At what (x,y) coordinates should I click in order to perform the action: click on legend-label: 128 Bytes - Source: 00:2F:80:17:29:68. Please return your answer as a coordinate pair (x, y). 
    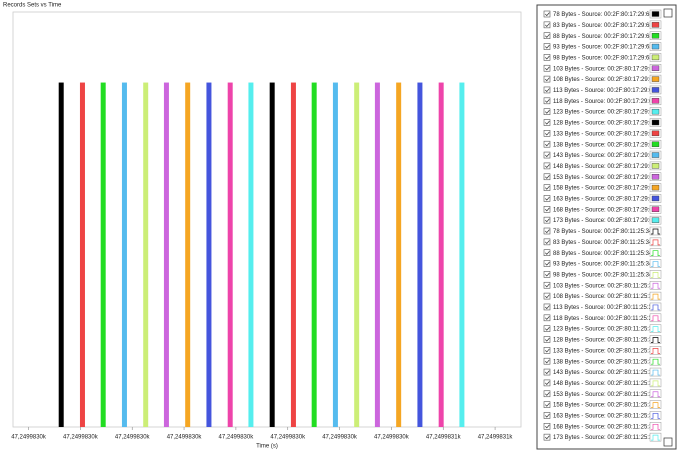
    Looking at the image, I should click on (605, 124).